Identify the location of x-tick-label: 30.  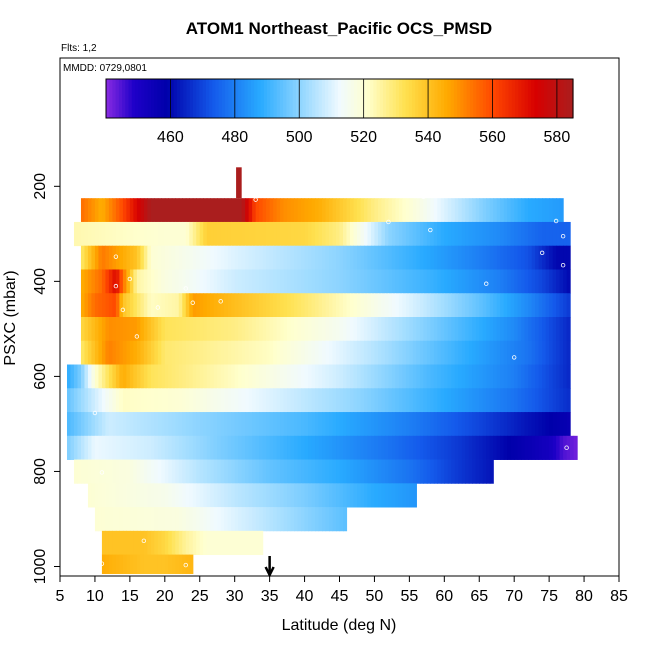
(235, 596).